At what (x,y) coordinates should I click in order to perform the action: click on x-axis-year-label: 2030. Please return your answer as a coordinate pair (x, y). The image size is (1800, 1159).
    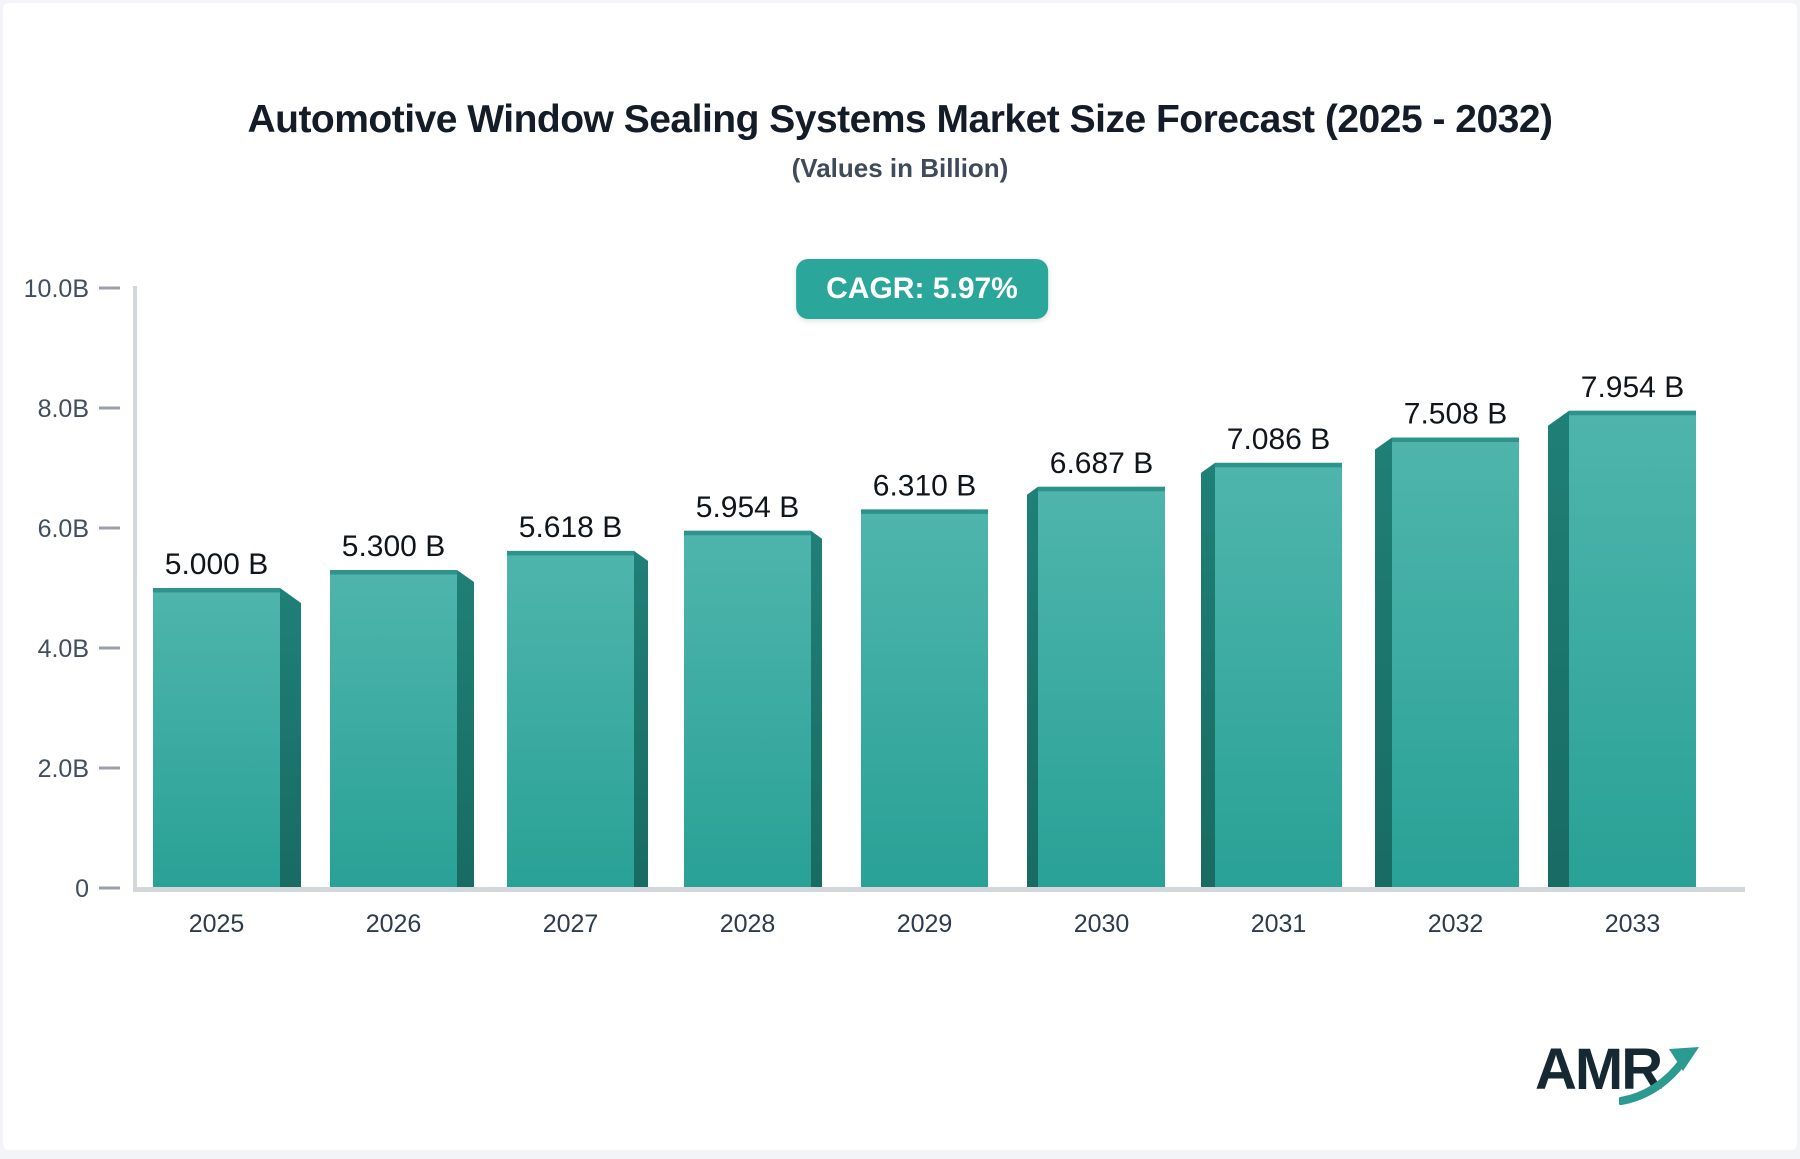
    Looking at the image, I should click on (1102, 924).